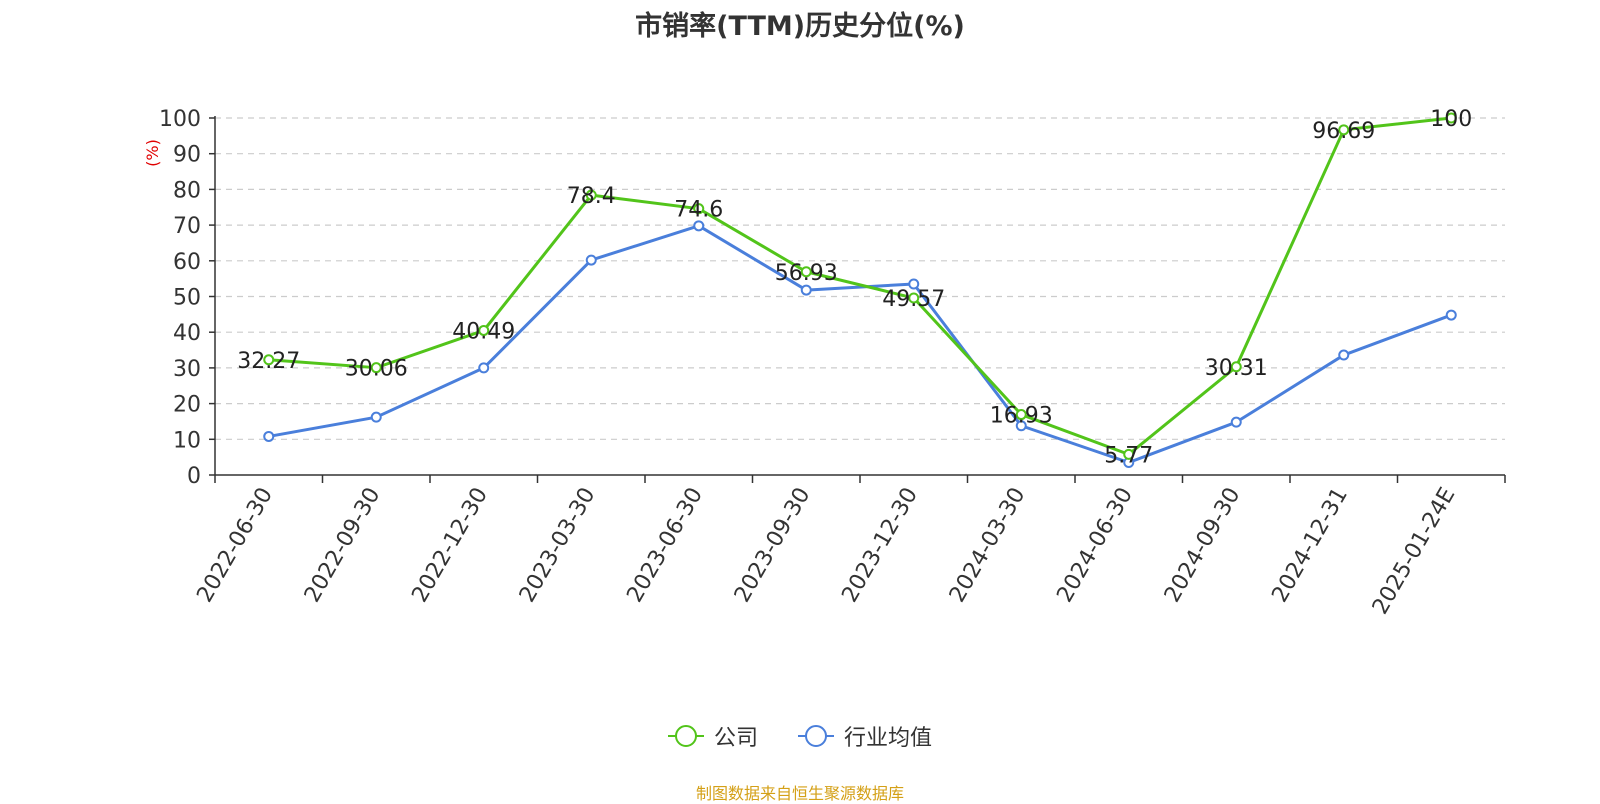 This screenshot has width=1600, height=804. Describe the element at coordinates (187, 262) in the screenshot. I see `y-tick-label-60: 60` at that location.